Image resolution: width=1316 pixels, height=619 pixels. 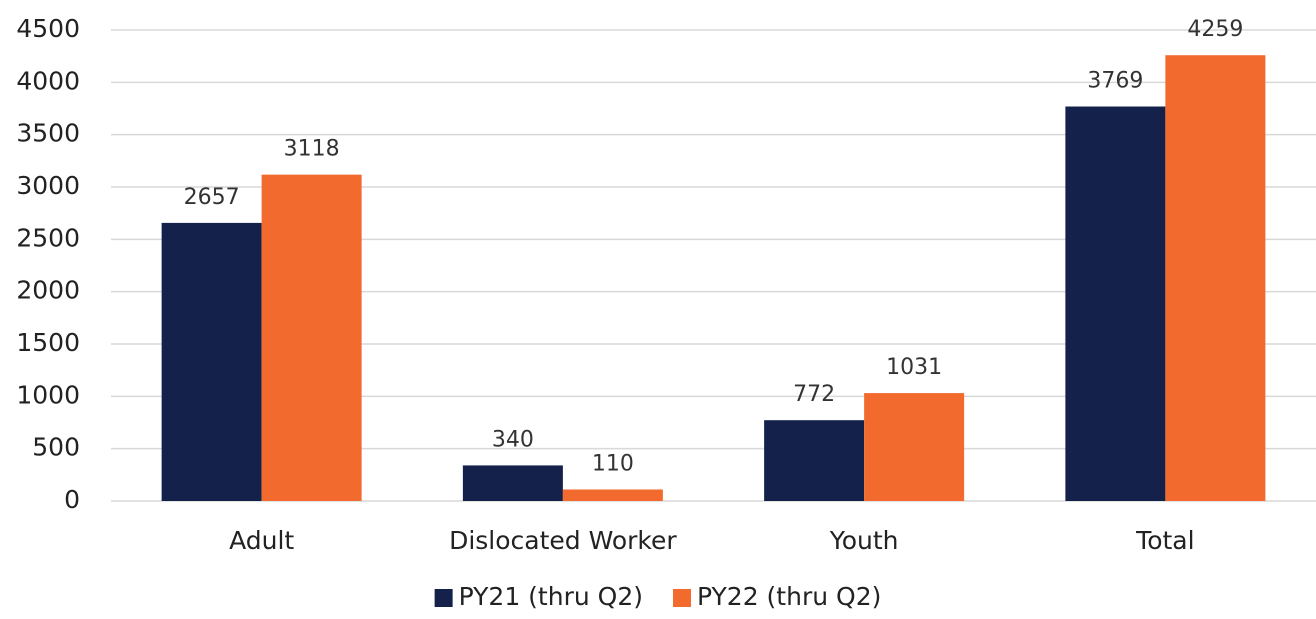 What do you see at coordinates (48, 80) in the screenshot?
I see `y-tick-label: 4000` at bounding box center [48, 80].